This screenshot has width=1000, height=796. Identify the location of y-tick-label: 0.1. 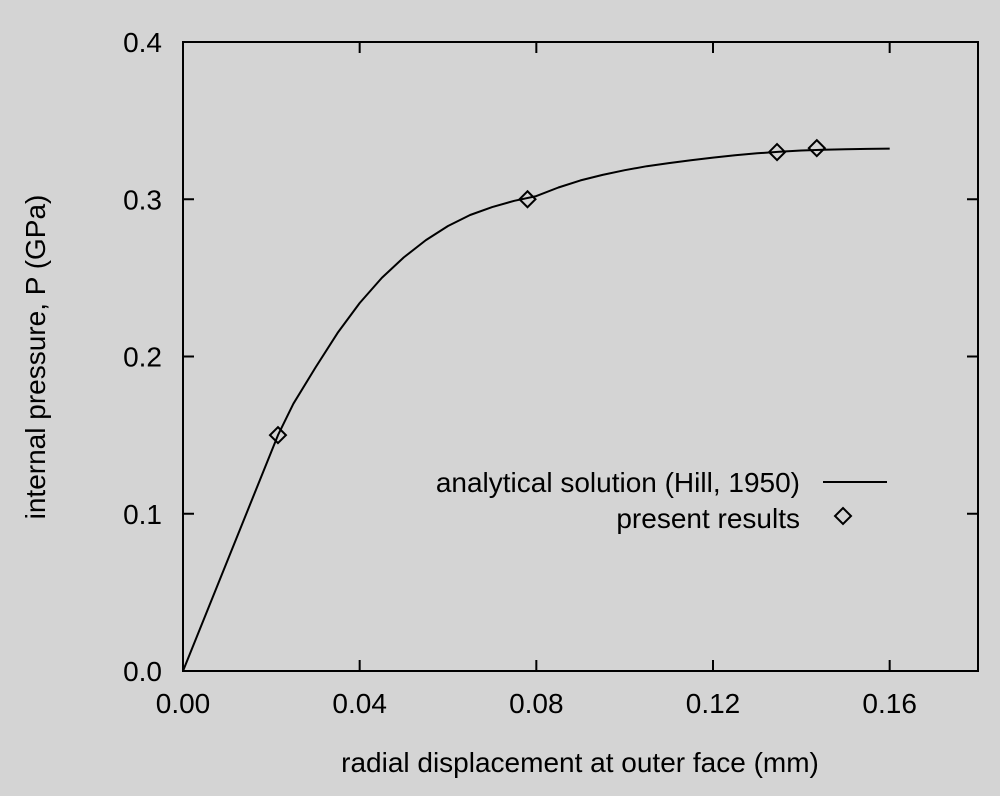
(142, 514).